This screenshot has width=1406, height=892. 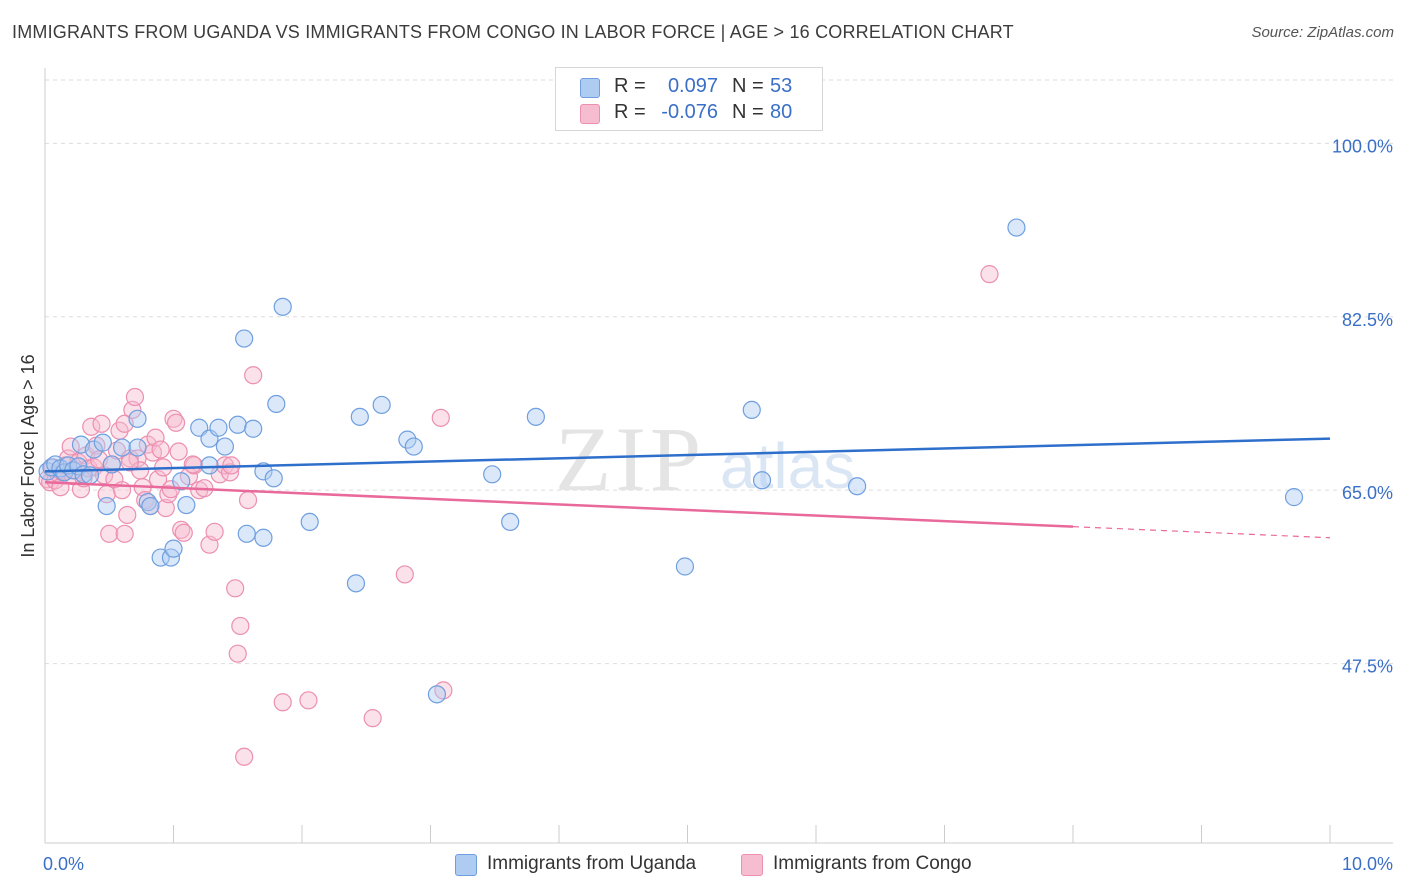 I want to click on watermark-atlas: atlas, so click(x=787, y=466).